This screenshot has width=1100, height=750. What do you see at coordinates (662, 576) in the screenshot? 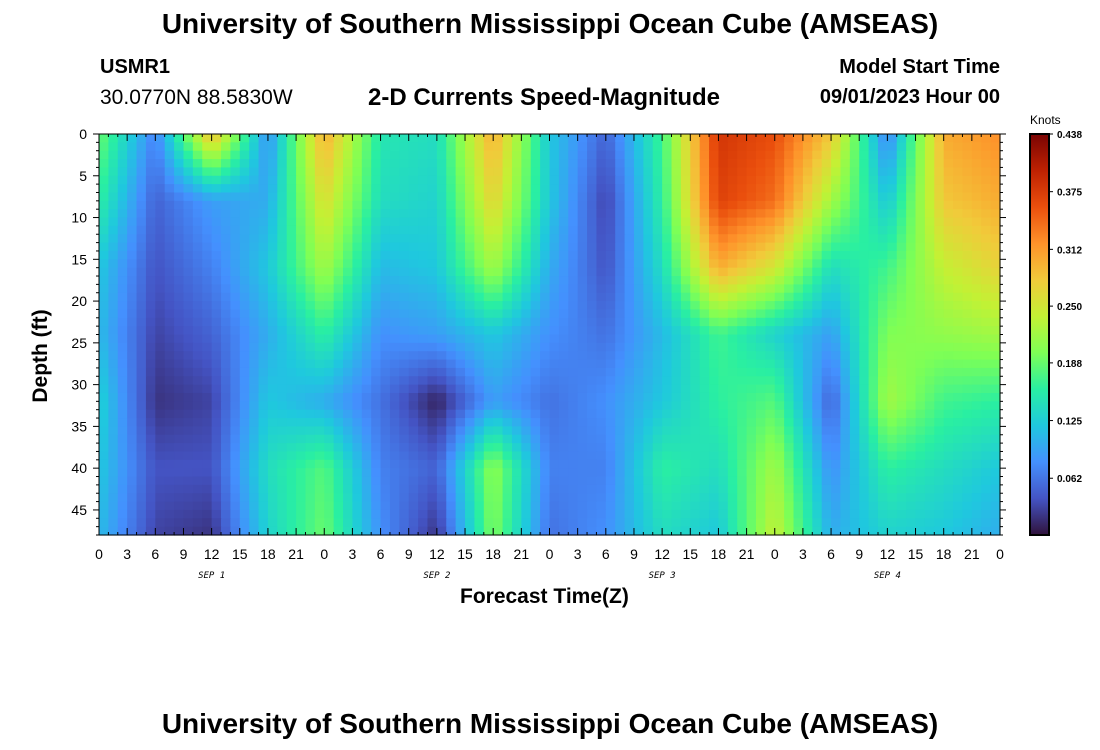
I see `day-label: SEP 3` at bounding box center [662, 576].